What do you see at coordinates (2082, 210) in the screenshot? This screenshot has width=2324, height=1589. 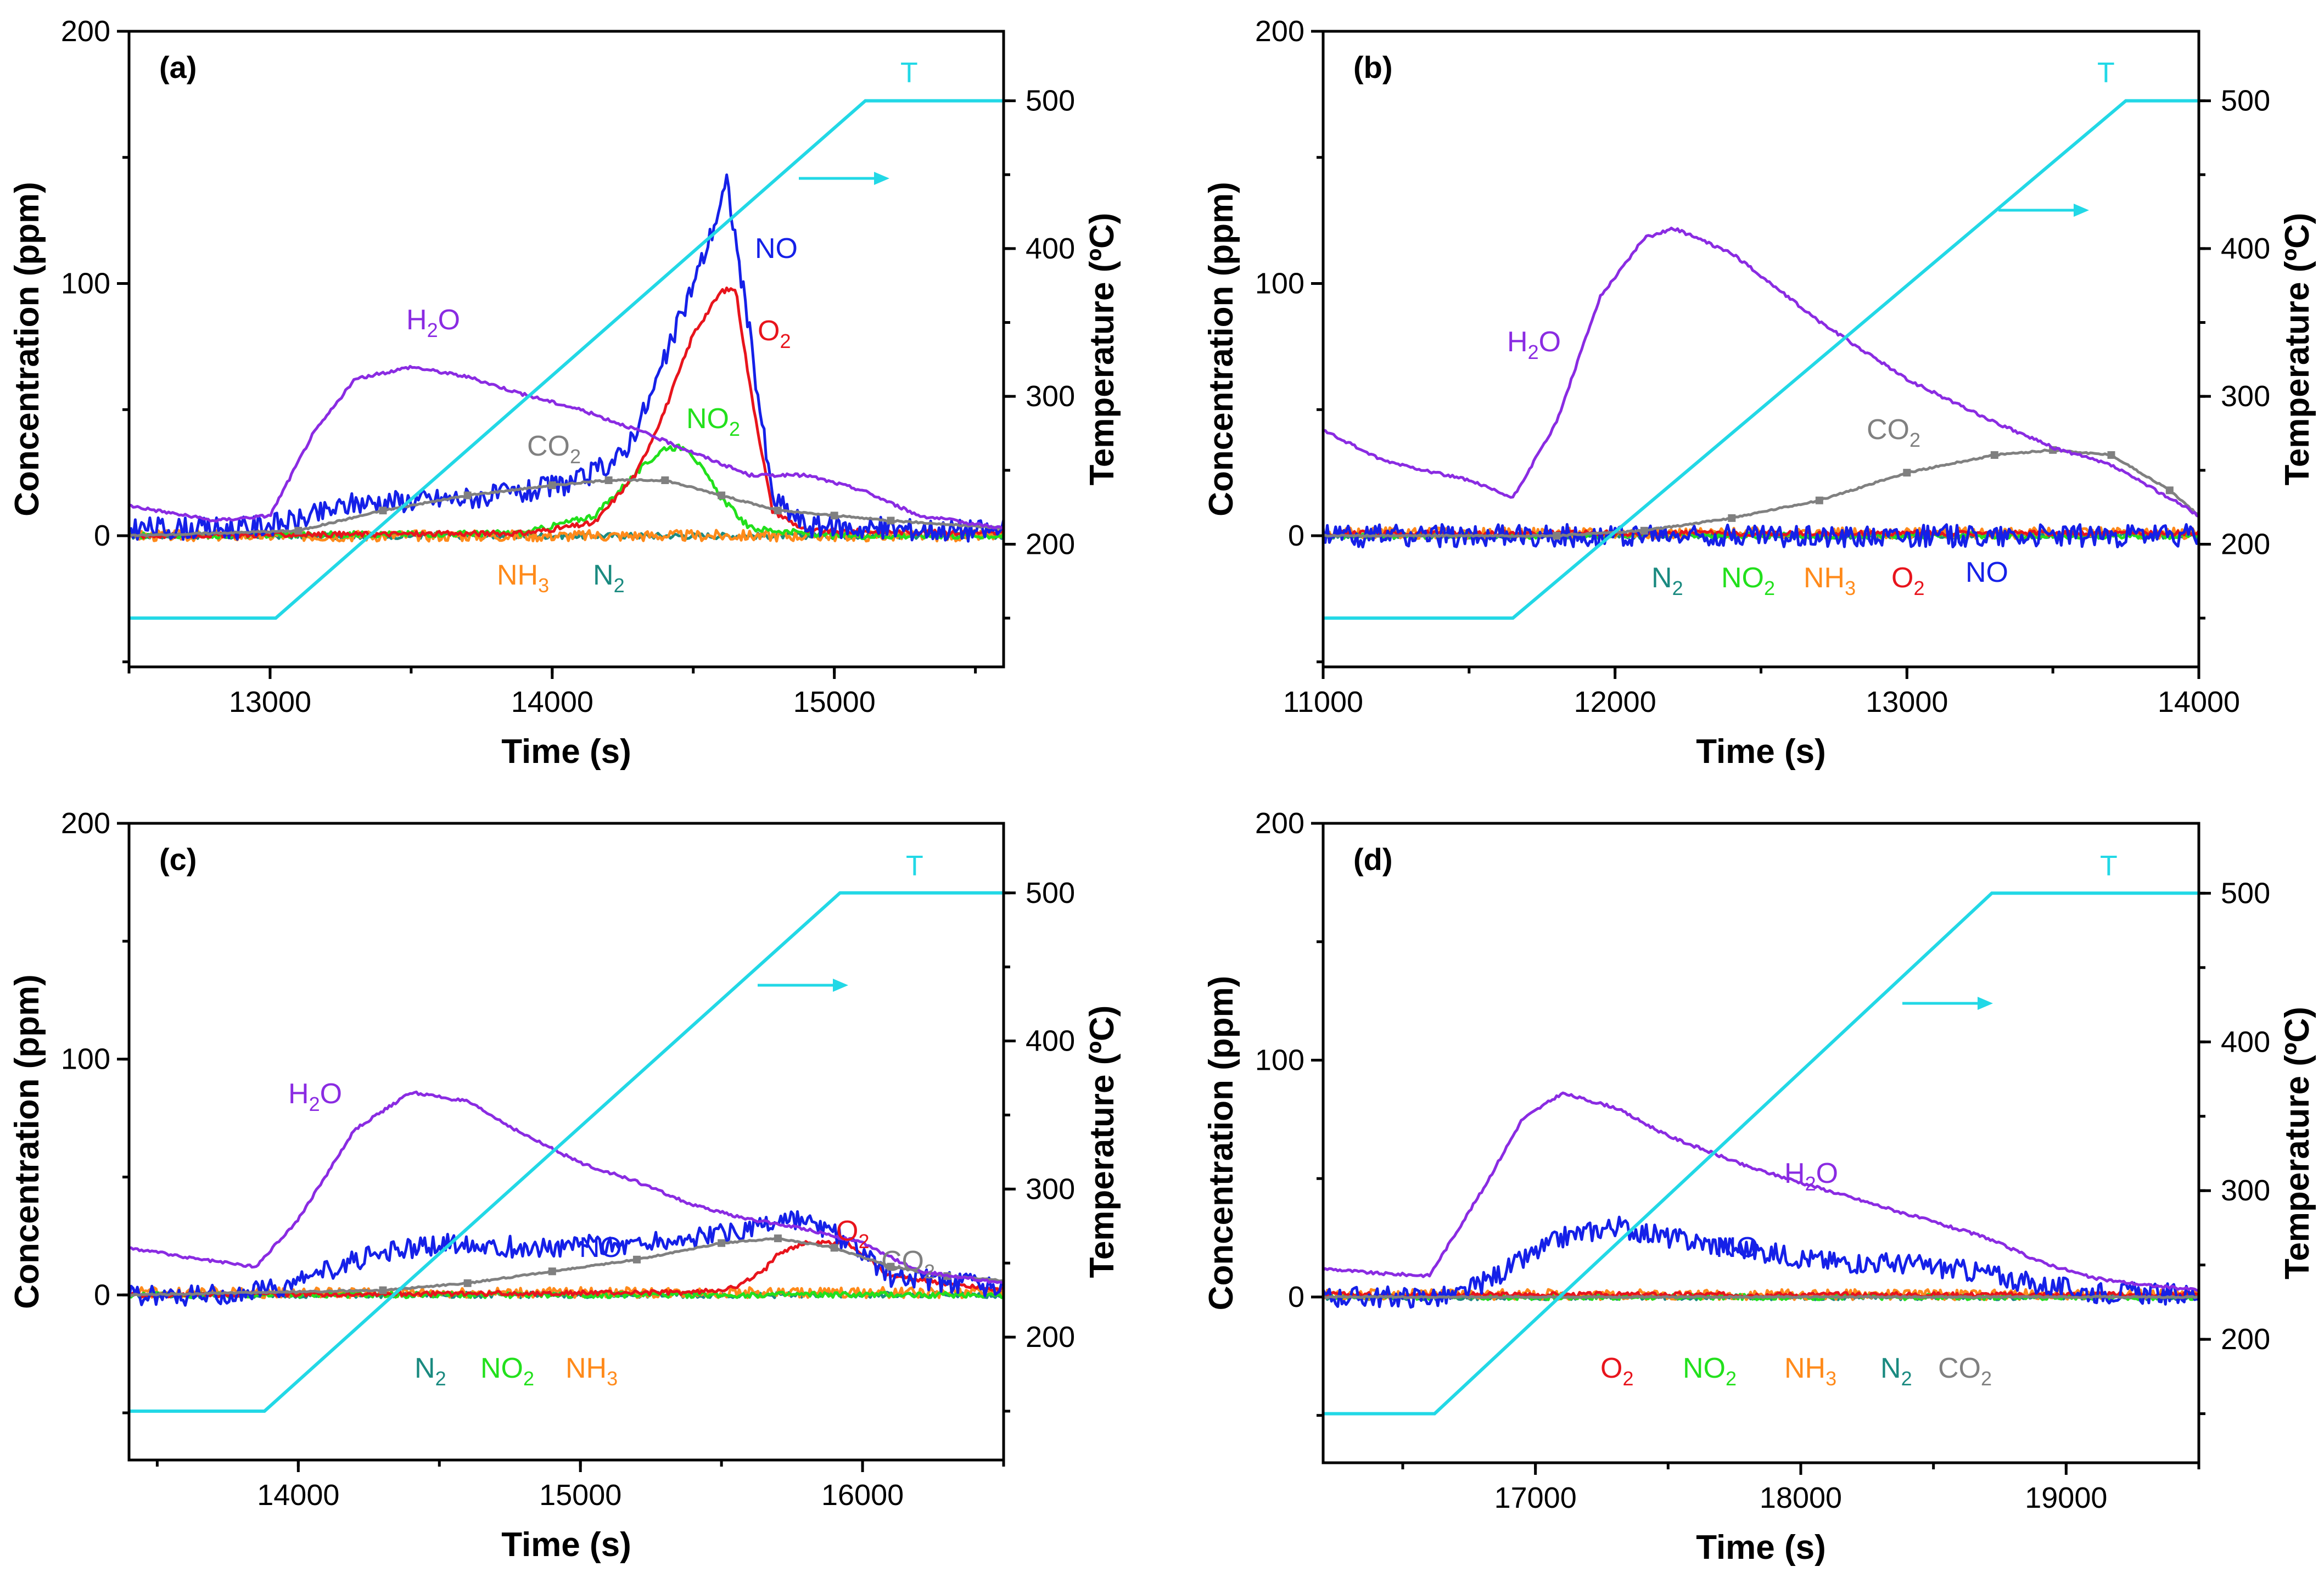 I see `temperature-arrow-head` at bounding box center [2082, 210].